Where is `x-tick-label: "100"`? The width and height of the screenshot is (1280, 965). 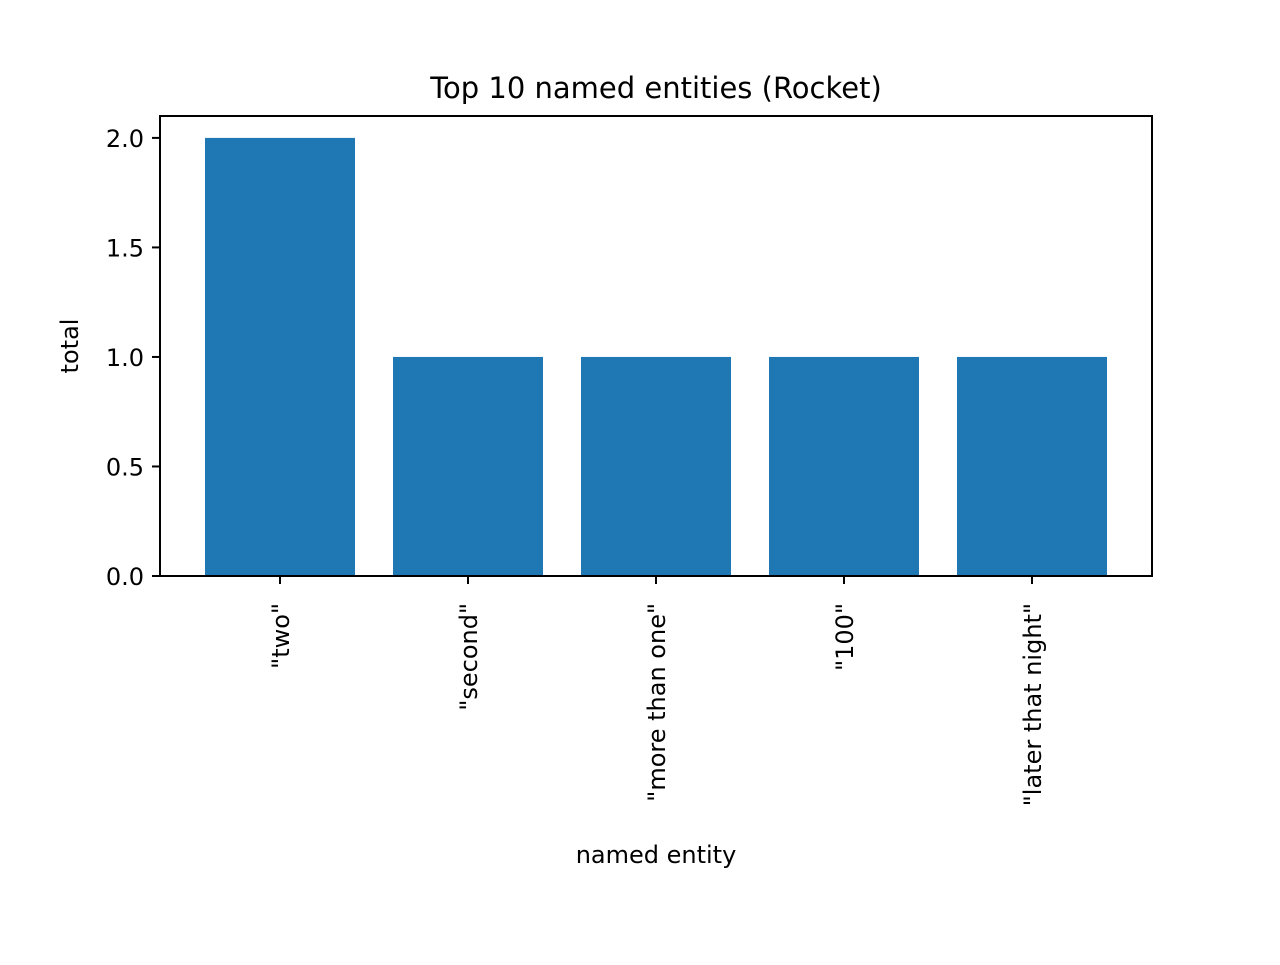 x-tick-label: "100" is located at coordinates (845, 637).